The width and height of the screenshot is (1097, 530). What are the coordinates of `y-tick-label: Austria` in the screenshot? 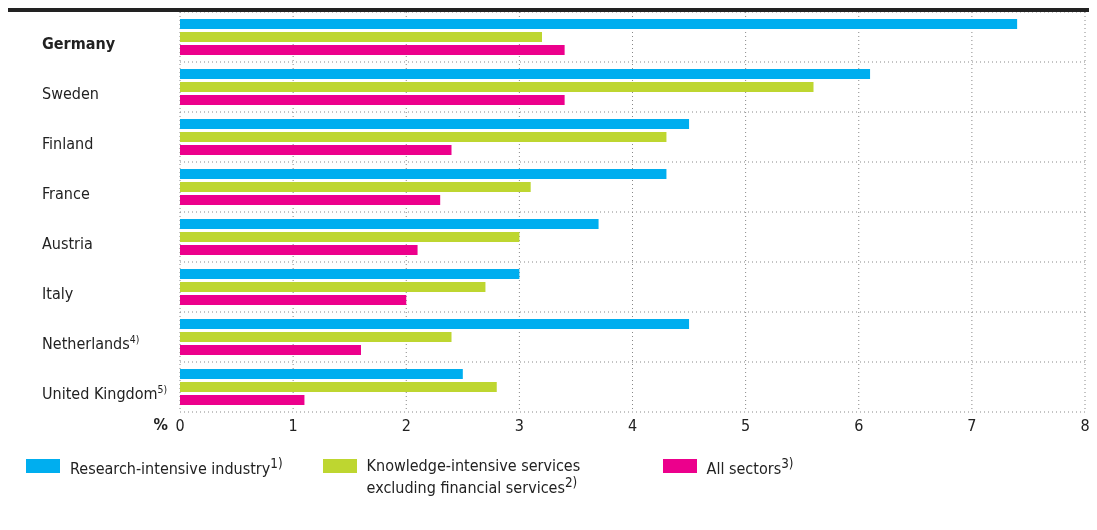 It's located at (67, 243).